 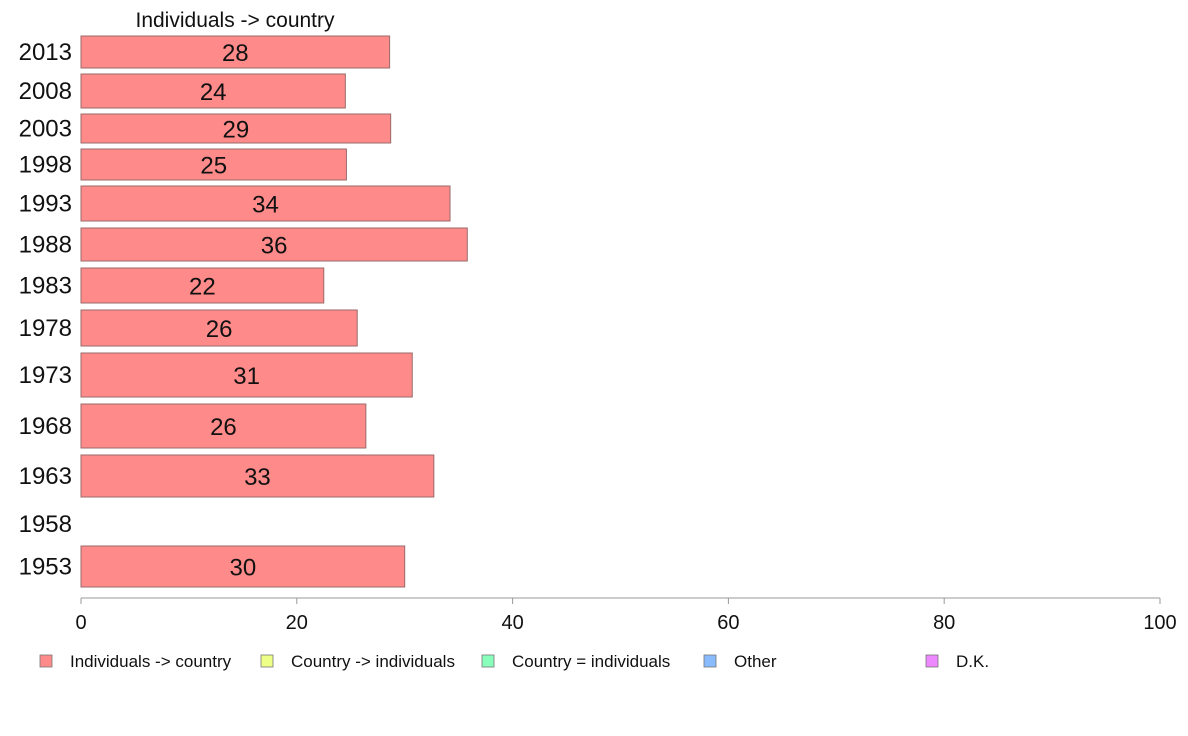 What do you see at coordinates (972, 661) in the screenshot?
I see `legend-label-4: D.K.` at bounding box center [972, 661].